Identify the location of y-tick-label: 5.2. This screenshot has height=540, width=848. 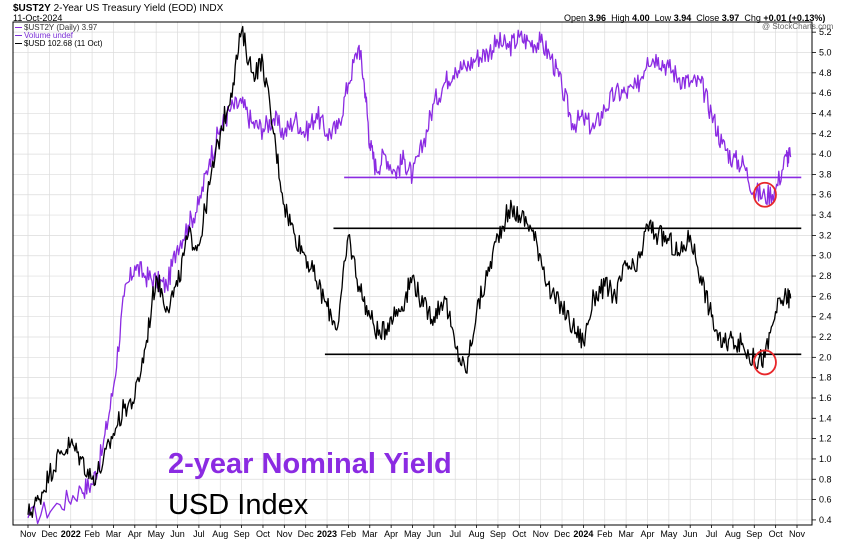
(825, 32).